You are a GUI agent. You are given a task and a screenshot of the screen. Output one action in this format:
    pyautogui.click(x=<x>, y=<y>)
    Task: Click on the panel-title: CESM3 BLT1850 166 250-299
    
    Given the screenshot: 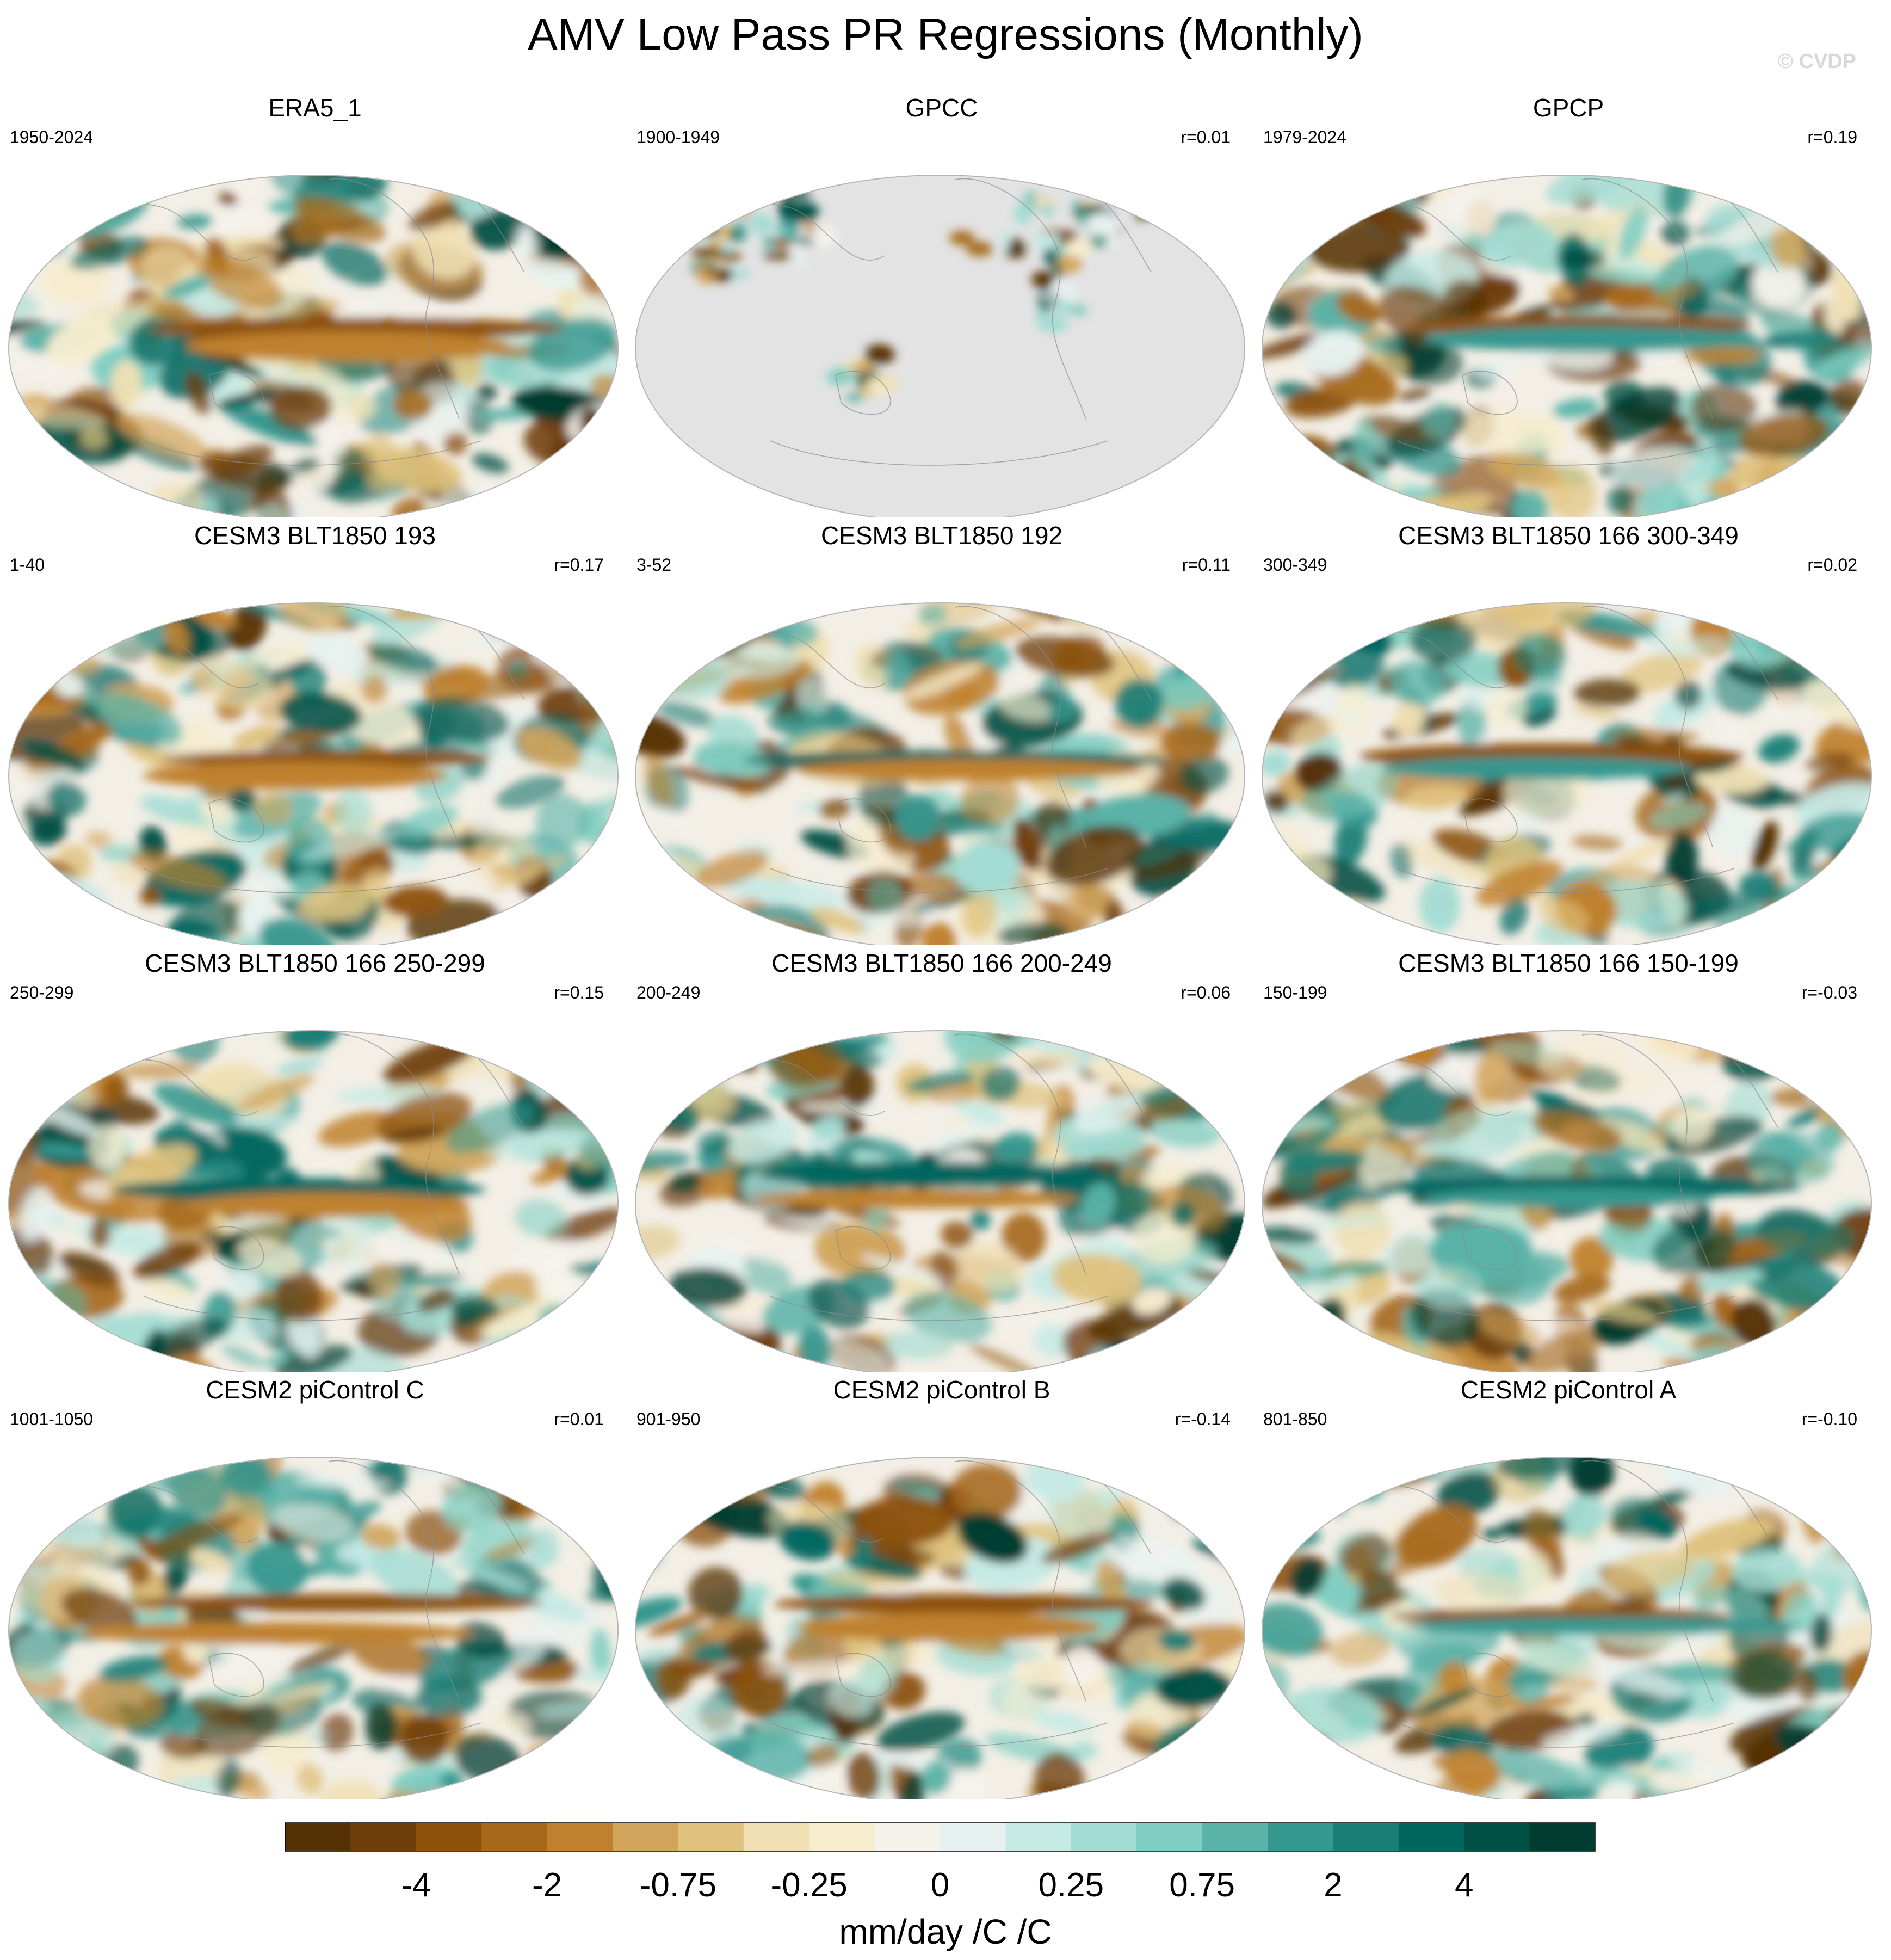 What is the action you would take?
    pyautogui.click(x=315, y=963)
    